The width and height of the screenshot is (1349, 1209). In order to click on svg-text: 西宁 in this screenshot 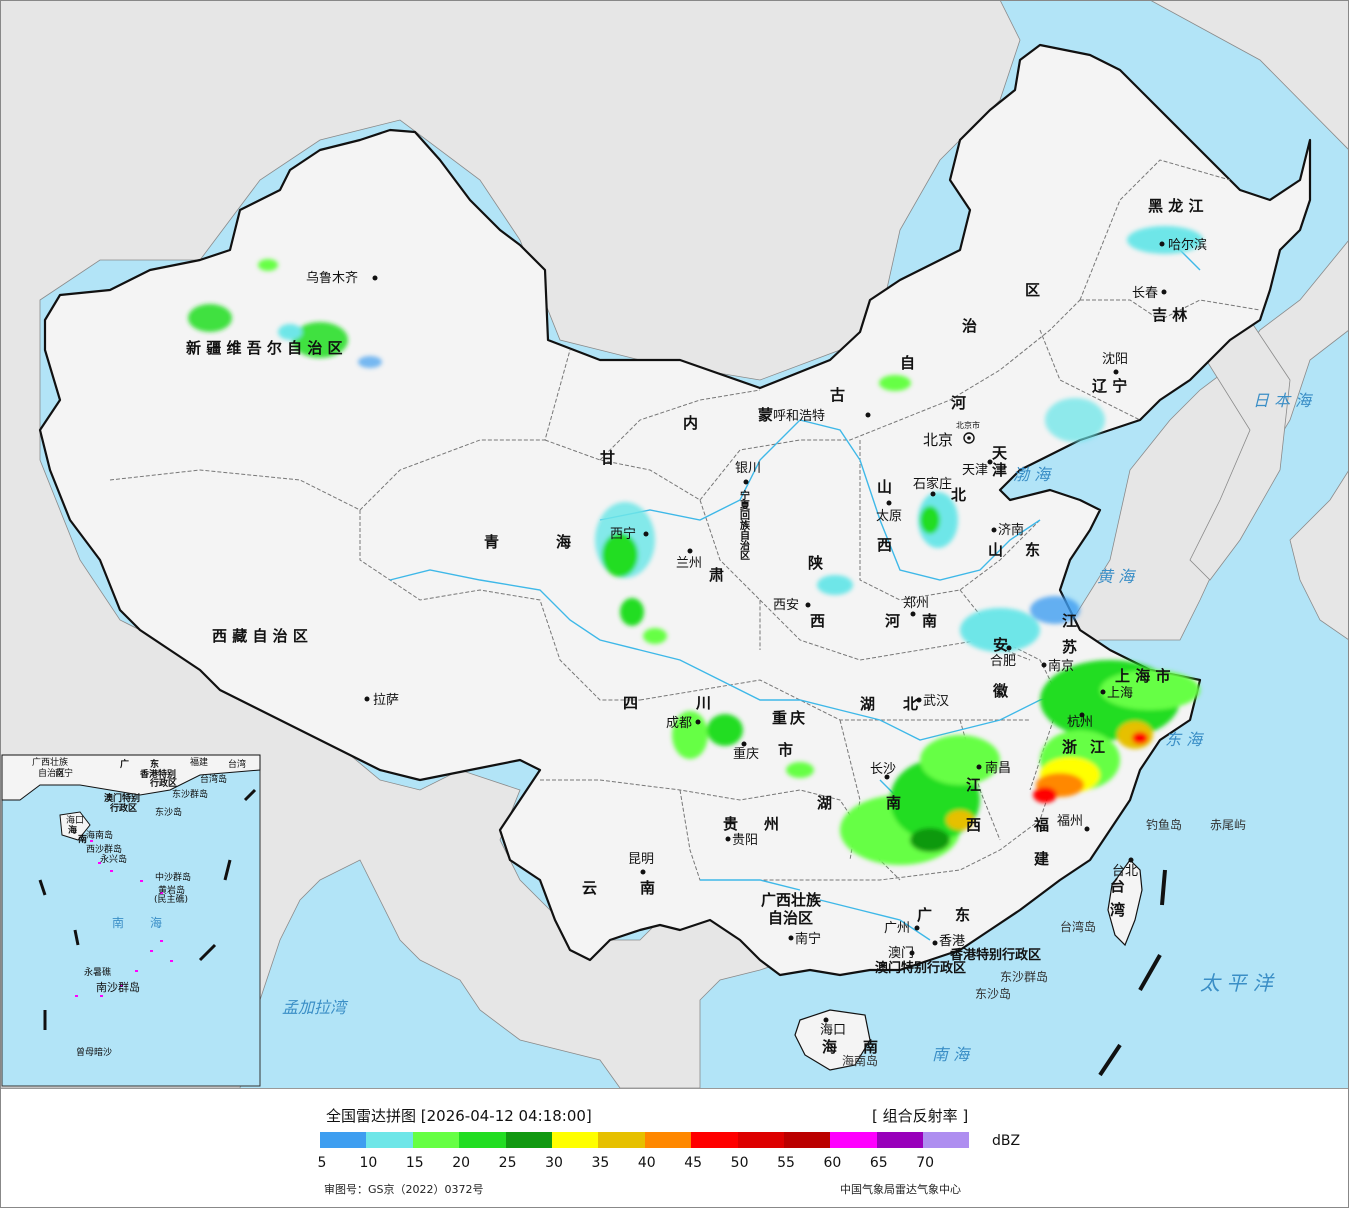, I will do `click(623, 534)`.